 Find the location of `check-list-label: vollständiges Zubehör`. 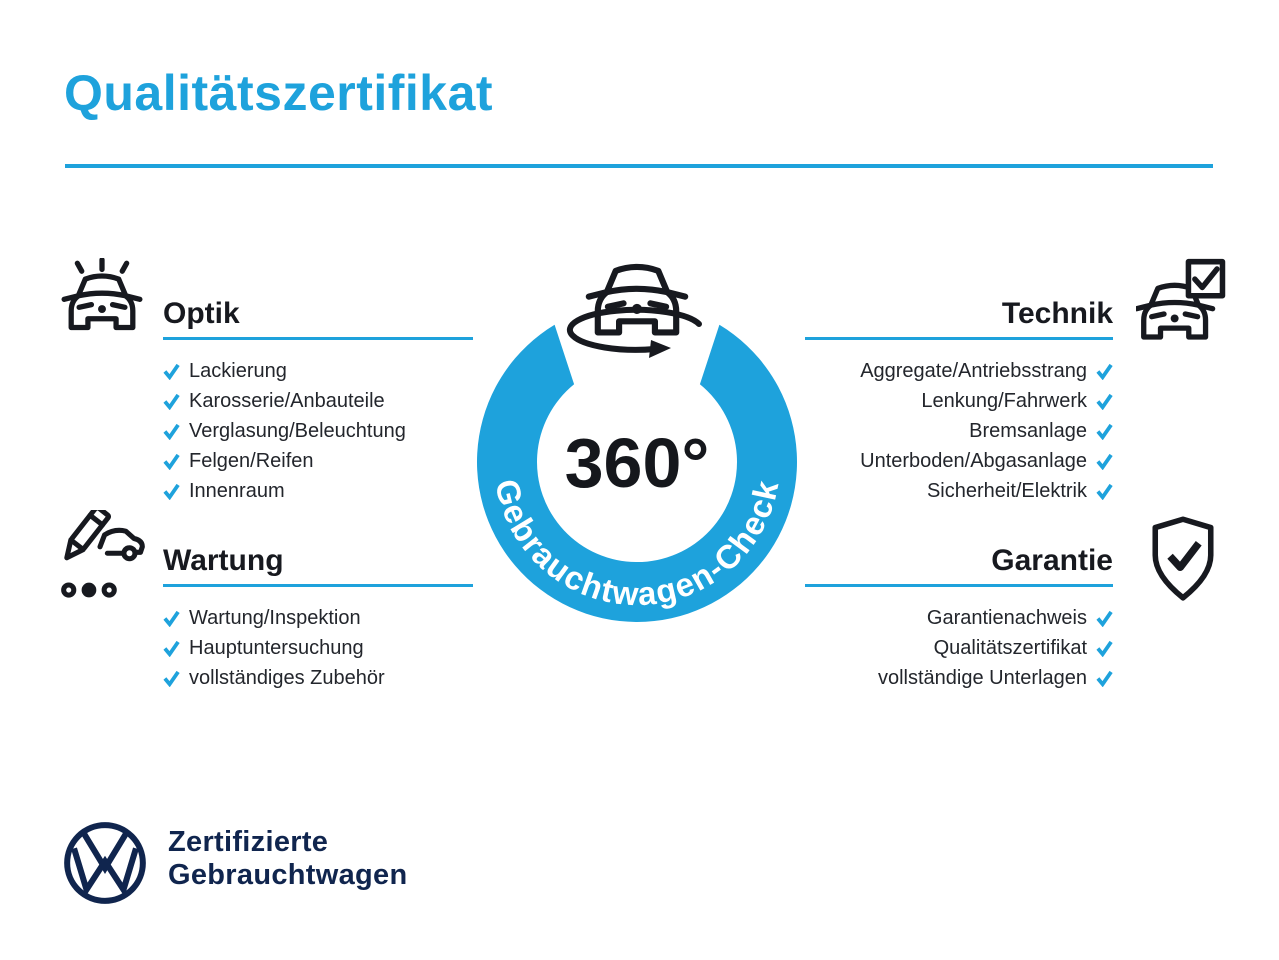

check-list-label: vollständiges Zubehör is located at coordinates (287, 677).